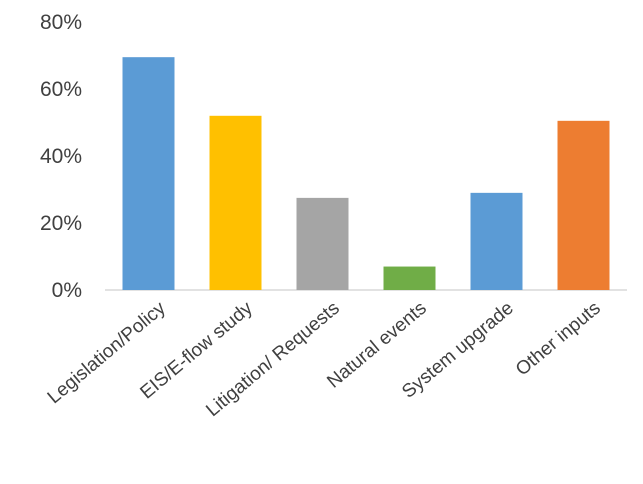 Image resolution: width=643 pixels, height=484 pixels. What do you see at coordinates (61, 89) in the screenshot?
I see `y-tick-label: 60%` at bounding box center [61, 89].